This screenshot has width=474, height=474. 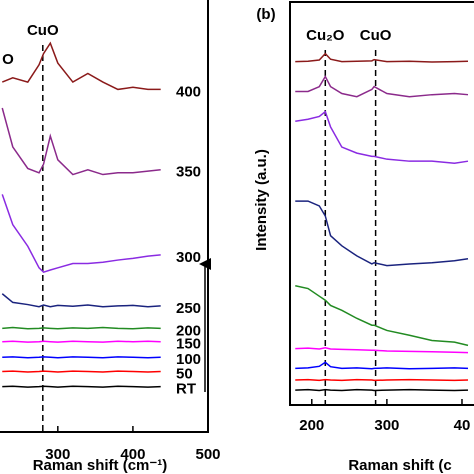 What do you see at coordinates (325, 35) in the screenshot?
I see `reference-label: Cu₂O` at bounding box center [325, 35].